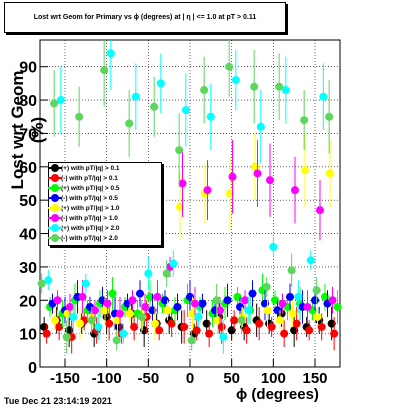 Image resolution: width=400 pixels, height=414 pixels. I want to click on y-tick-label: 20, so click(28, 301).